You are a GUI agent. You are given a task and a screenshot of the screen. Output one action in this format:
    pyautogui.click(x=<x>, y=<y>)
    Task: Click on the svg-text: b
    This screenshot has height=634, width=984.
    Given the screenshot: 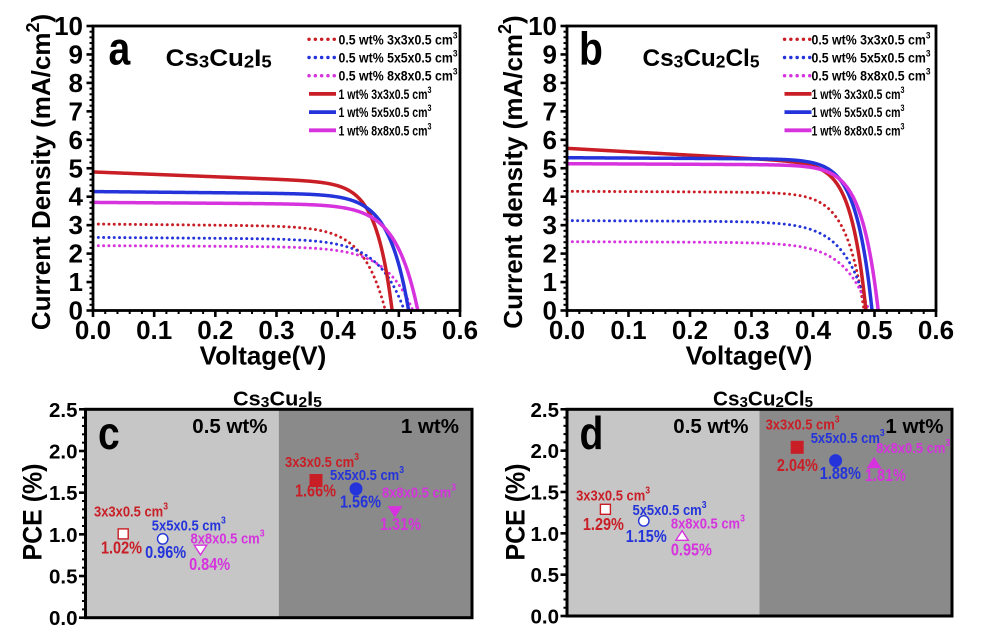 What is the action you would take?
    pyautogui.click(x=591, y=50)
    